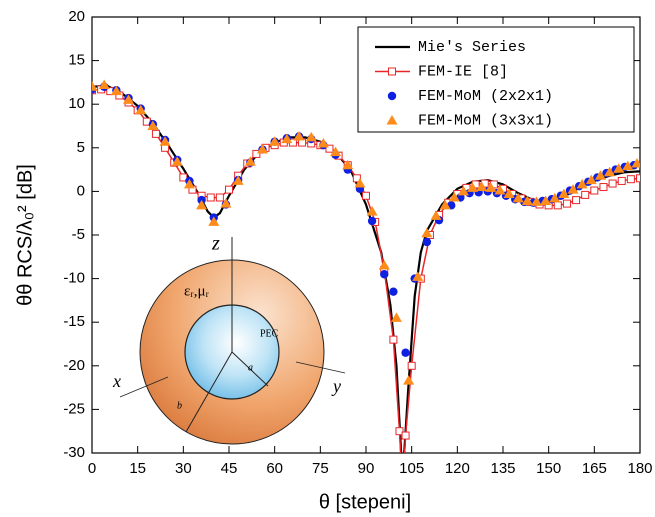 The height and width of the screenshot is (517, 655). Describe the element at coordinates (183, 468) in the screenshot. I see `x-tick-label: 30` at that location.